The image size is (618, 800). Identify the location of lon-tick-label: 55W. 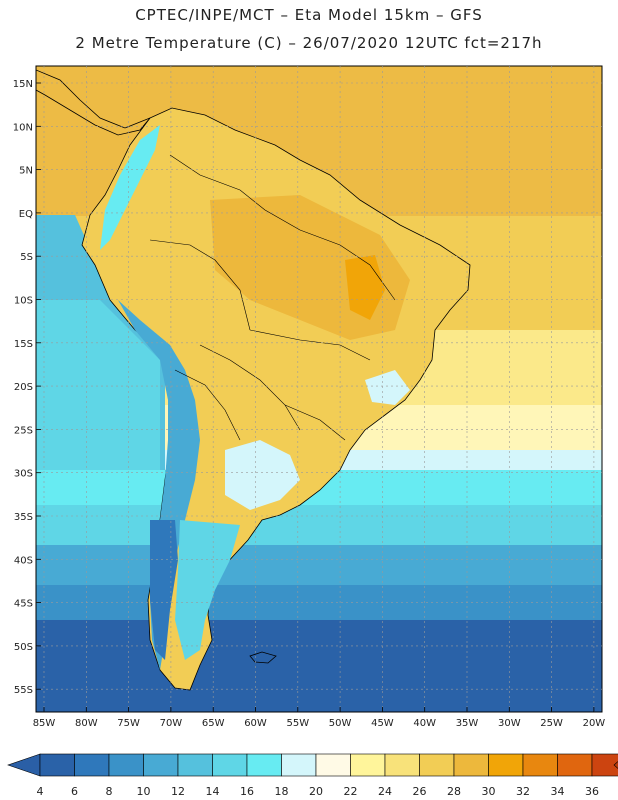
(297, 723).